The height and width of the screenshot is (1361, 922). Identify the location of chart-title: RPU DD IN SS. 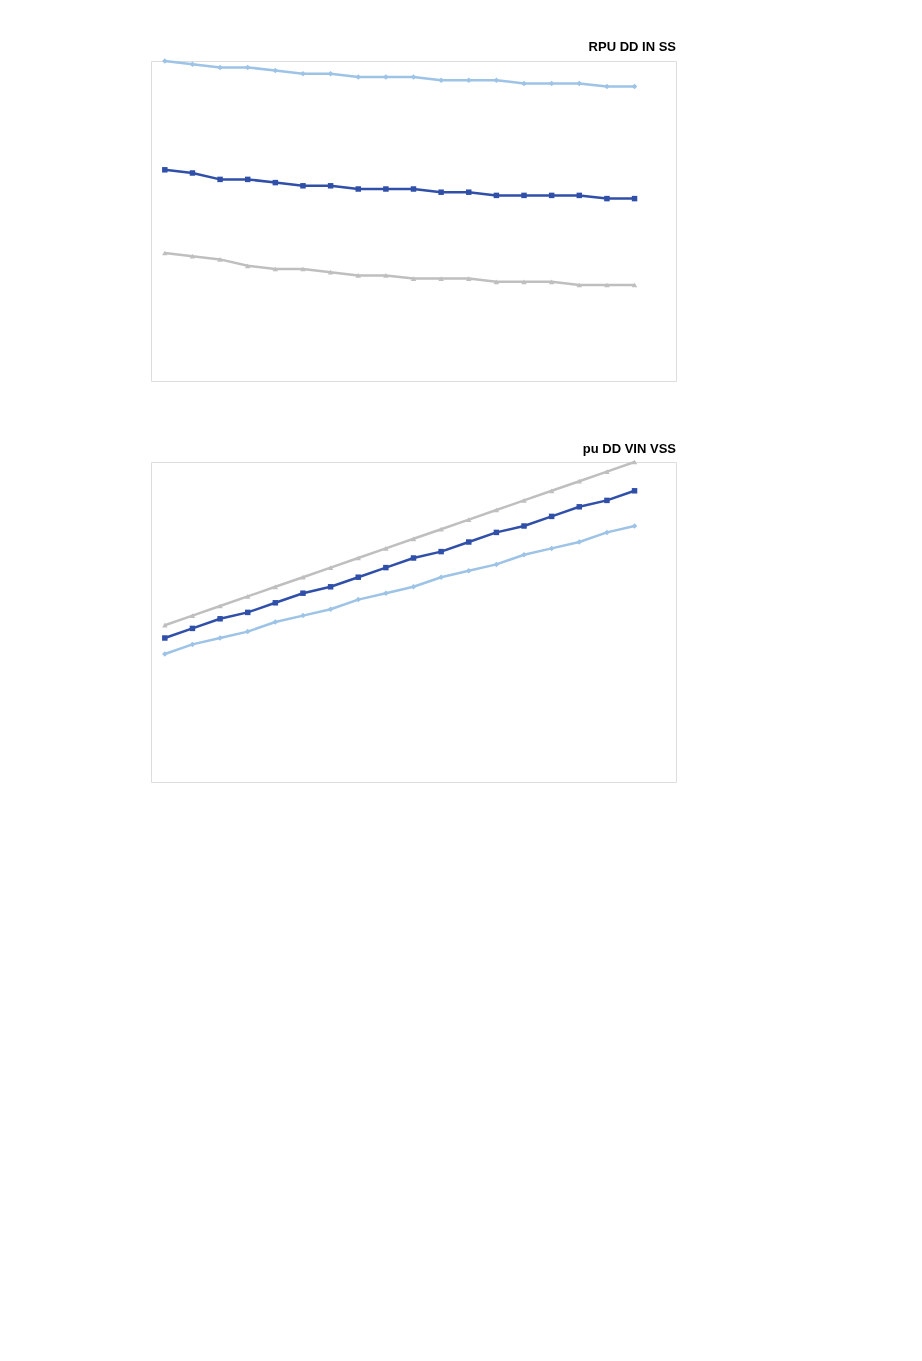
(632, 47).